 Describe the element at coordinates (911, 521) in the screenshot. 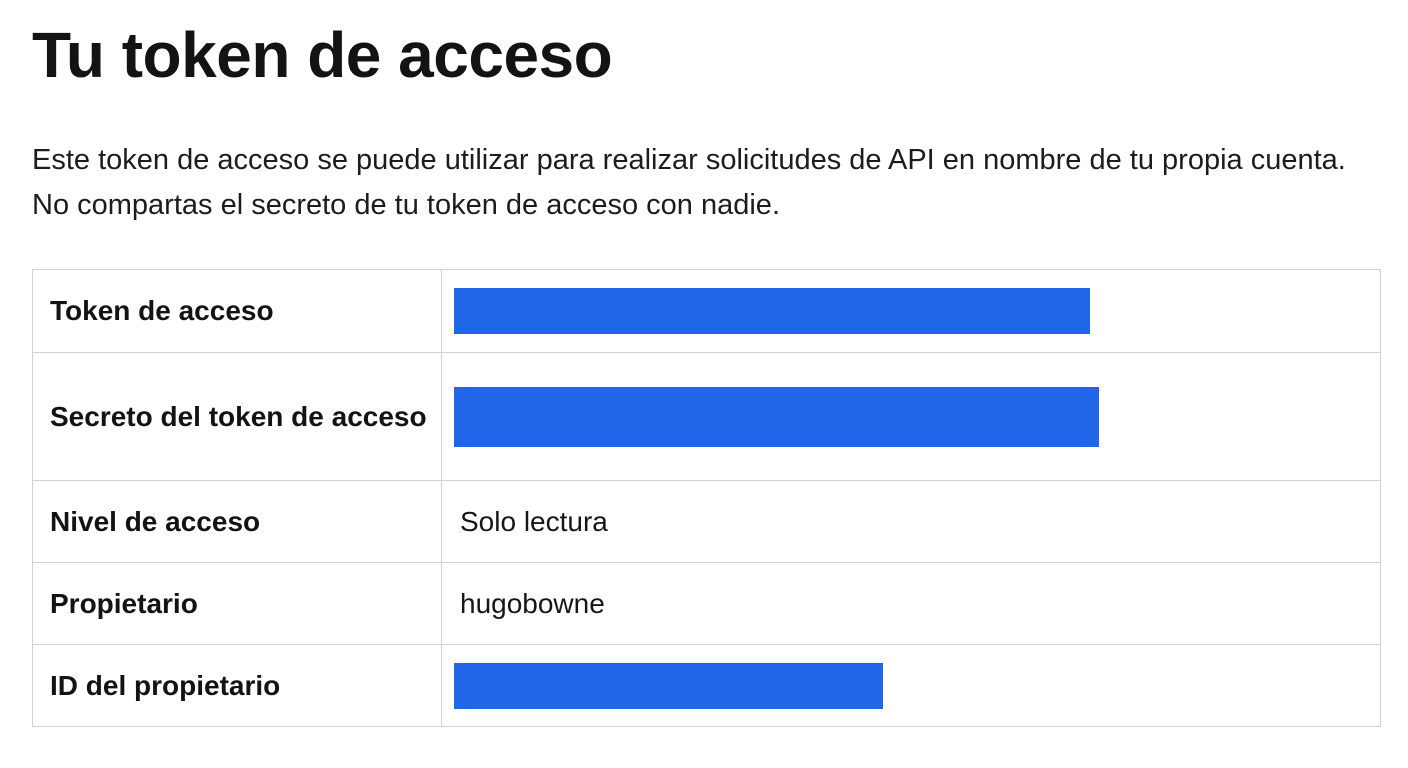

I see `access-level-value: Solo lectura` at that location.